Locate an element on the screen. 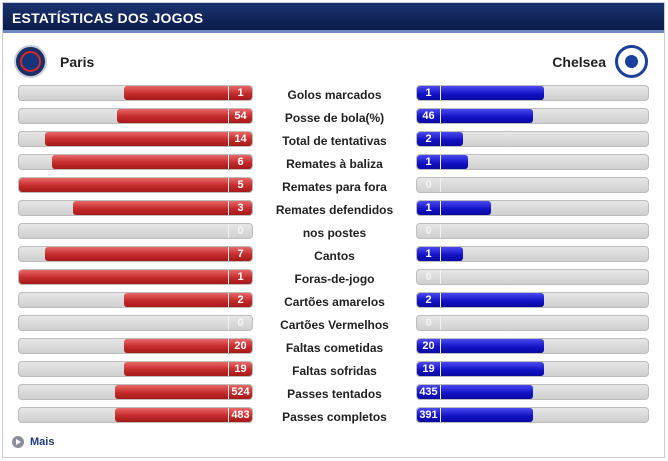  stat-row: 5 Remates para fora 0 is located at coordinates (333, 186).